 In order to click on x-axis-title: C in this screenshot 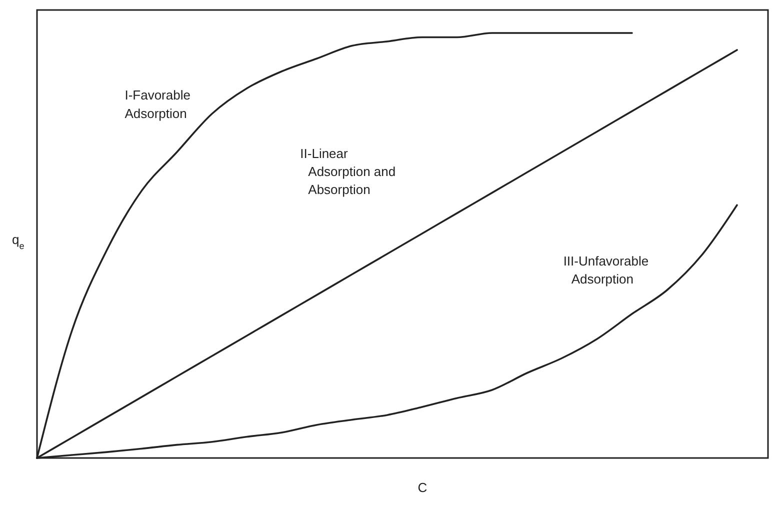, I will do `click(423, 487)`.